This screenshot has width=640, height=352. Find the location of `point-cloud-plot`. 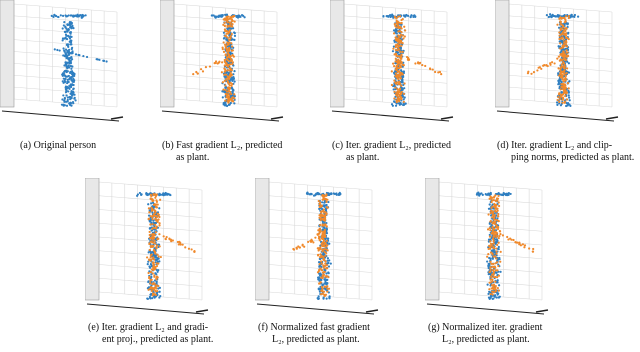

point-cloud-plot is located at coordinates (557, 62).